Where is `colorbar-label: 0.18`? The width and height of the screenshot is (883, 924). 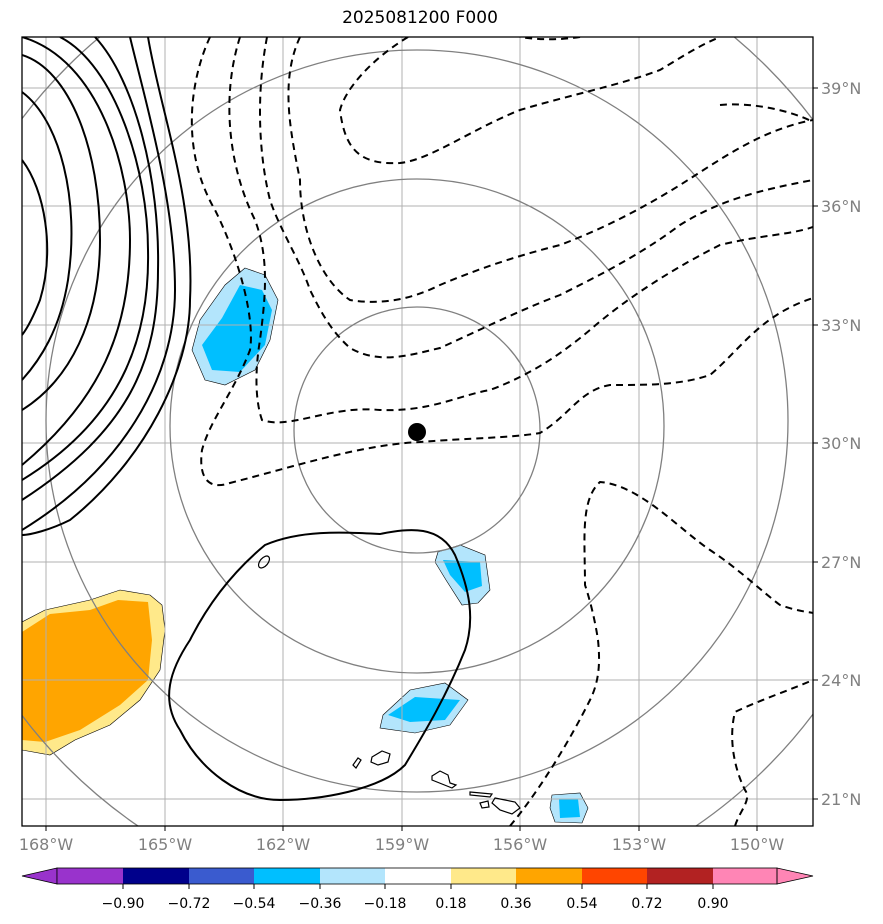
colorbar-label: 0.18 is located at coordinates (450, 904).